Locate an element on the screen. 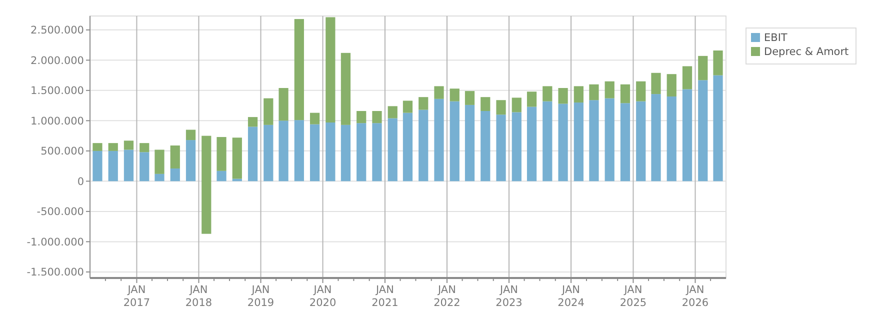 Image resolution: width=876 pixels, height=313 pixels. y-tick-label: 500.000 is located at coordinates (62, 152).